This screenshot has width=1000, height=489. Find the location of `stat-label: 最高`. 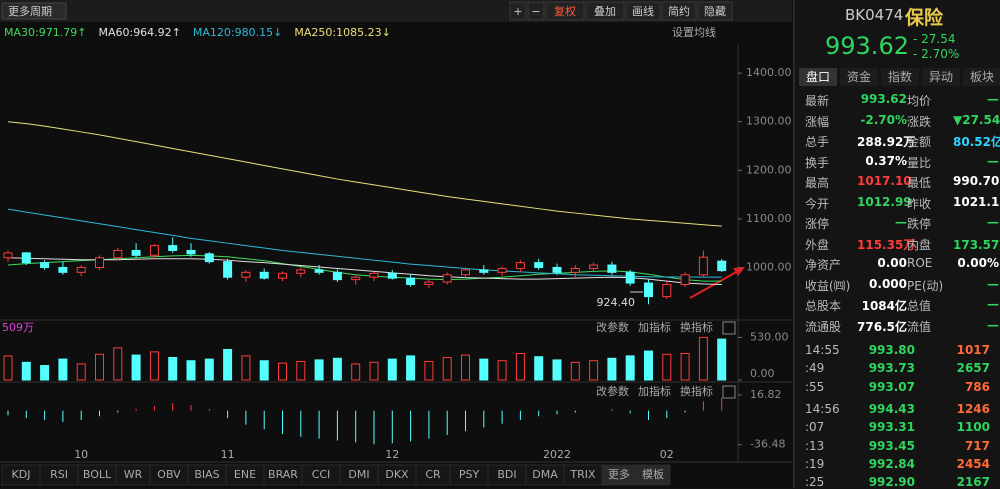

stat-label: 最高 is located at coordinates (817, 183).